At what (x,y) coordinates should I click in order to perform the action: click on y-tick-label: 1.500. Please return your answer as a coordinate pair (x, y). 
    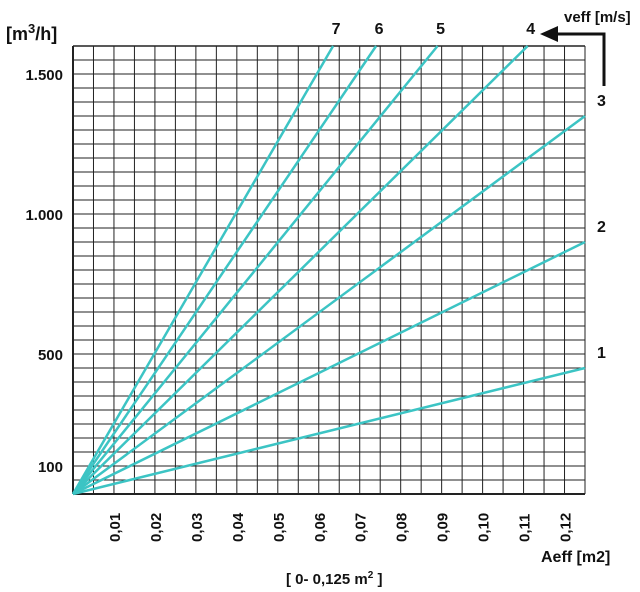
    Looking at the image, I should click on (44, 75).